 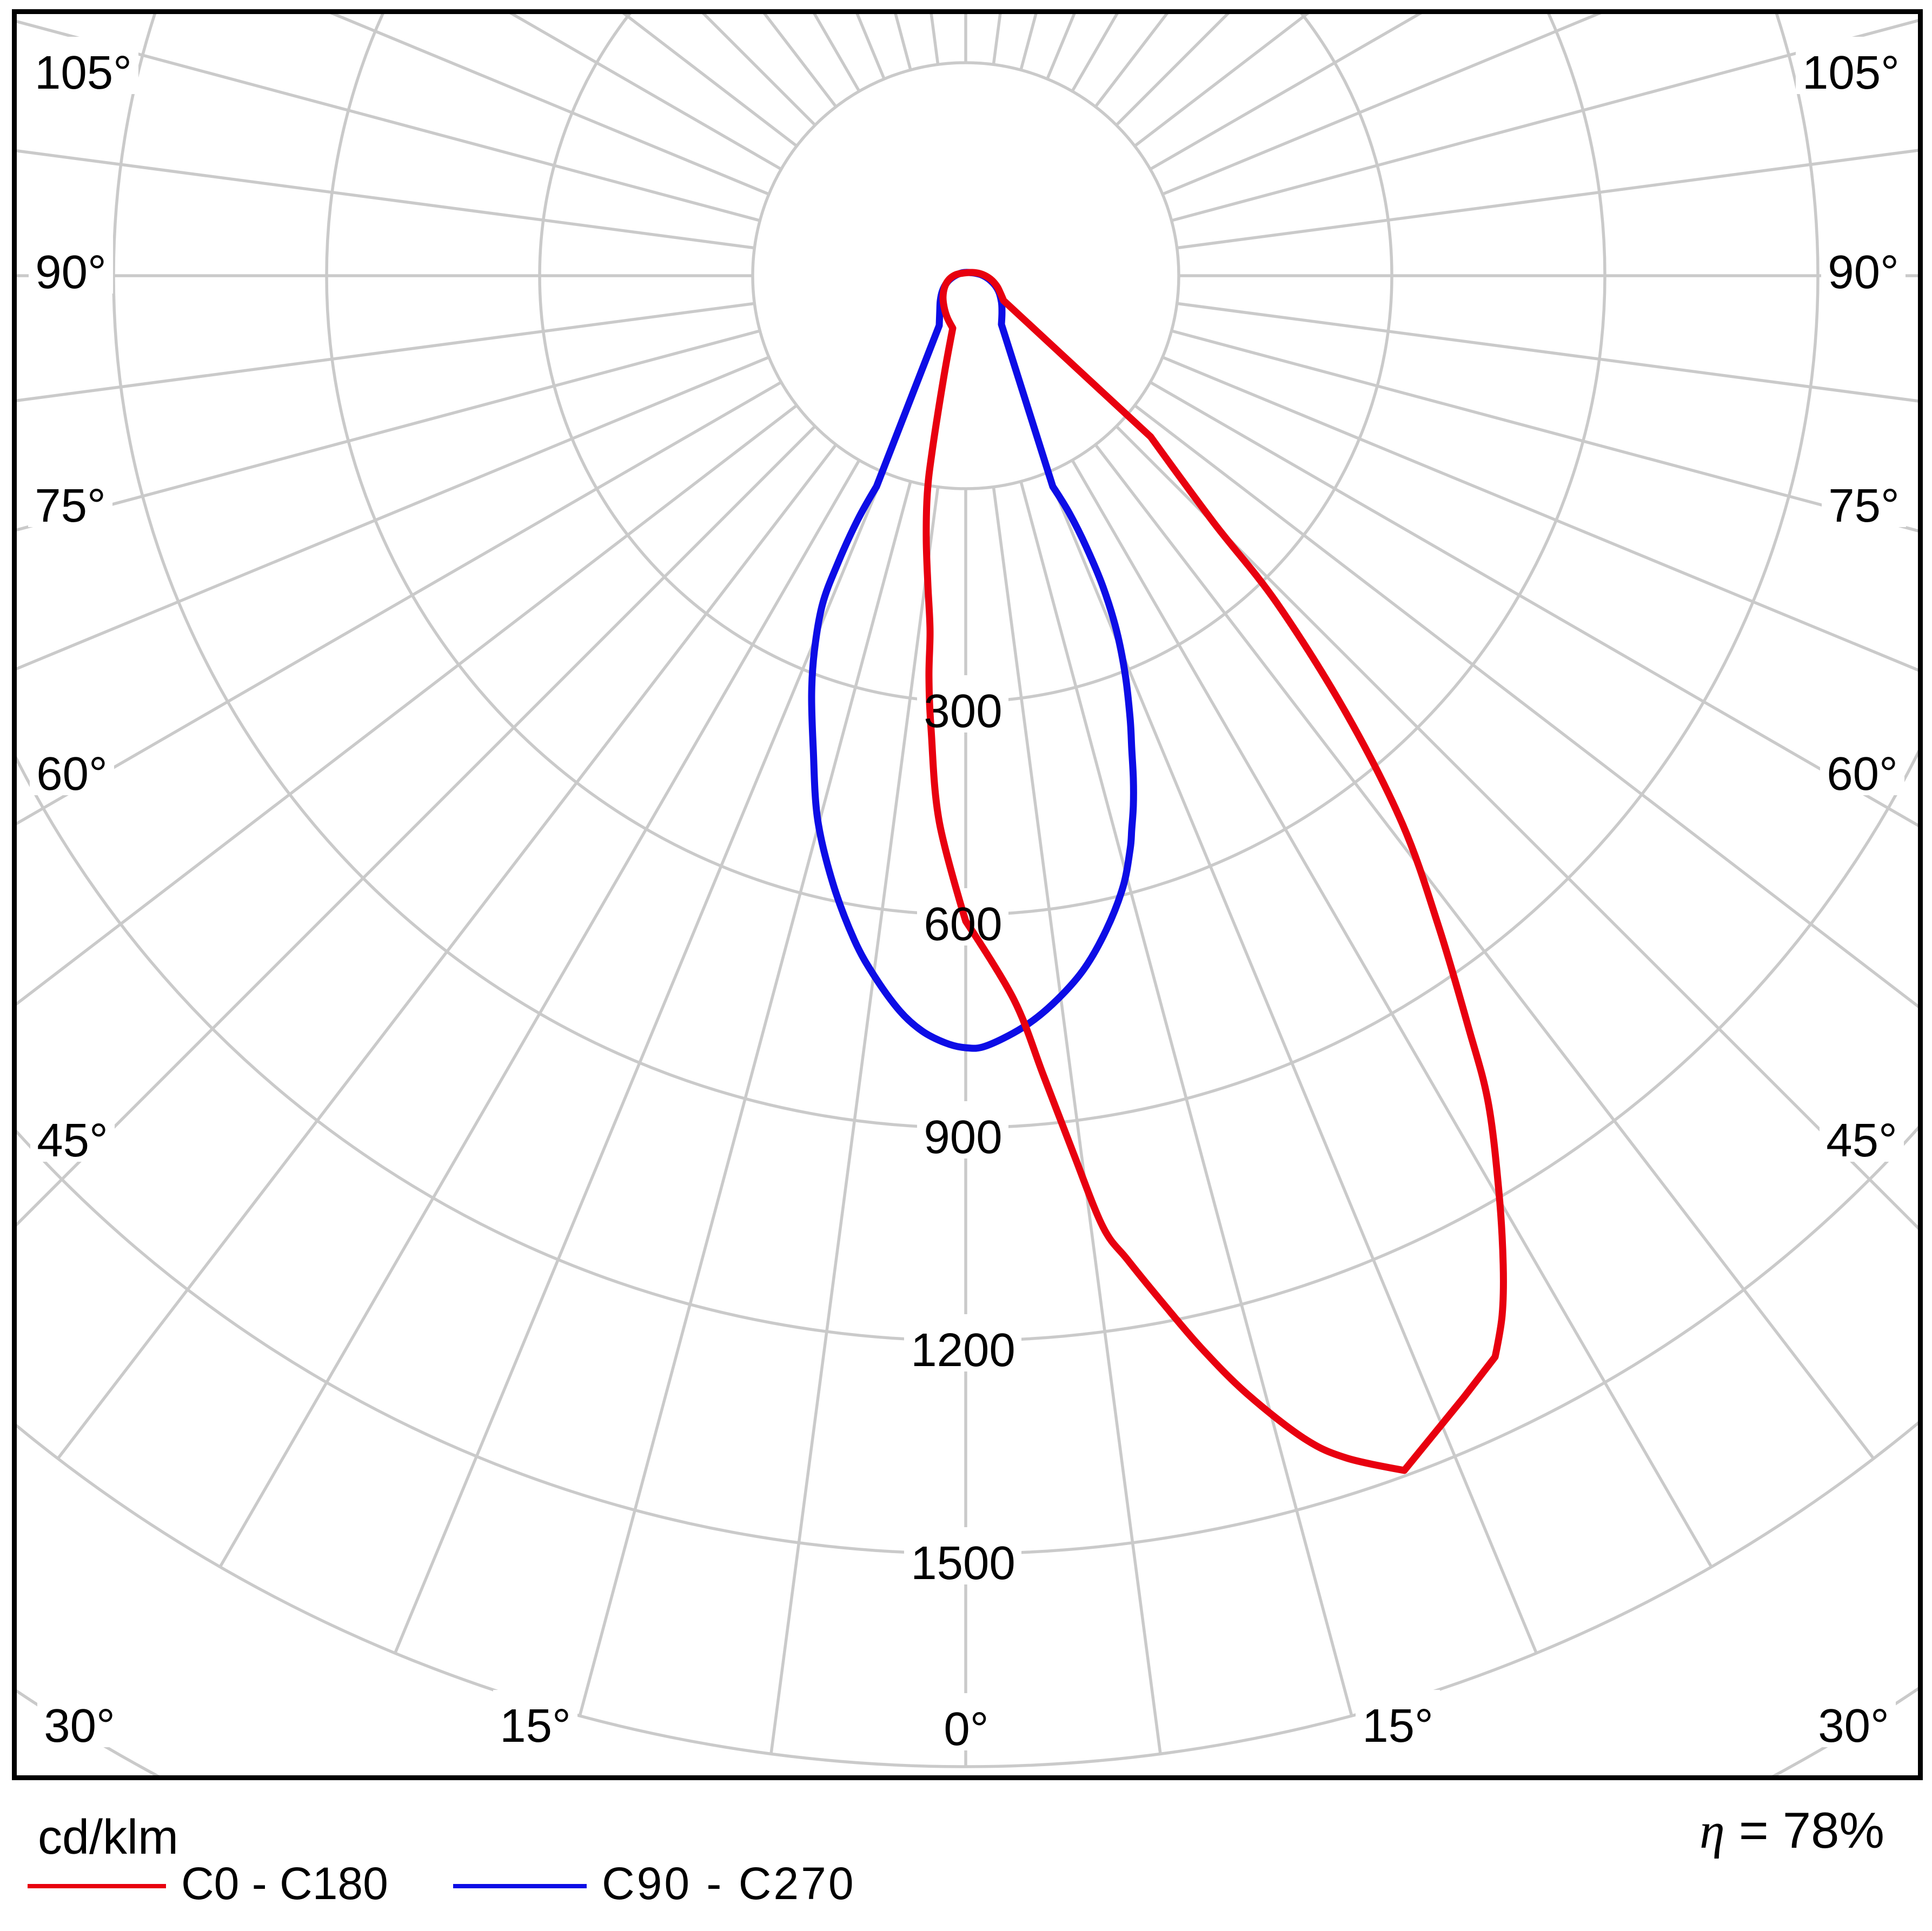 What do you see at coordinates (729, 1883) in the screenshot?
I see `svg-text: C90 - C270` at bounding box center [729, 1883].